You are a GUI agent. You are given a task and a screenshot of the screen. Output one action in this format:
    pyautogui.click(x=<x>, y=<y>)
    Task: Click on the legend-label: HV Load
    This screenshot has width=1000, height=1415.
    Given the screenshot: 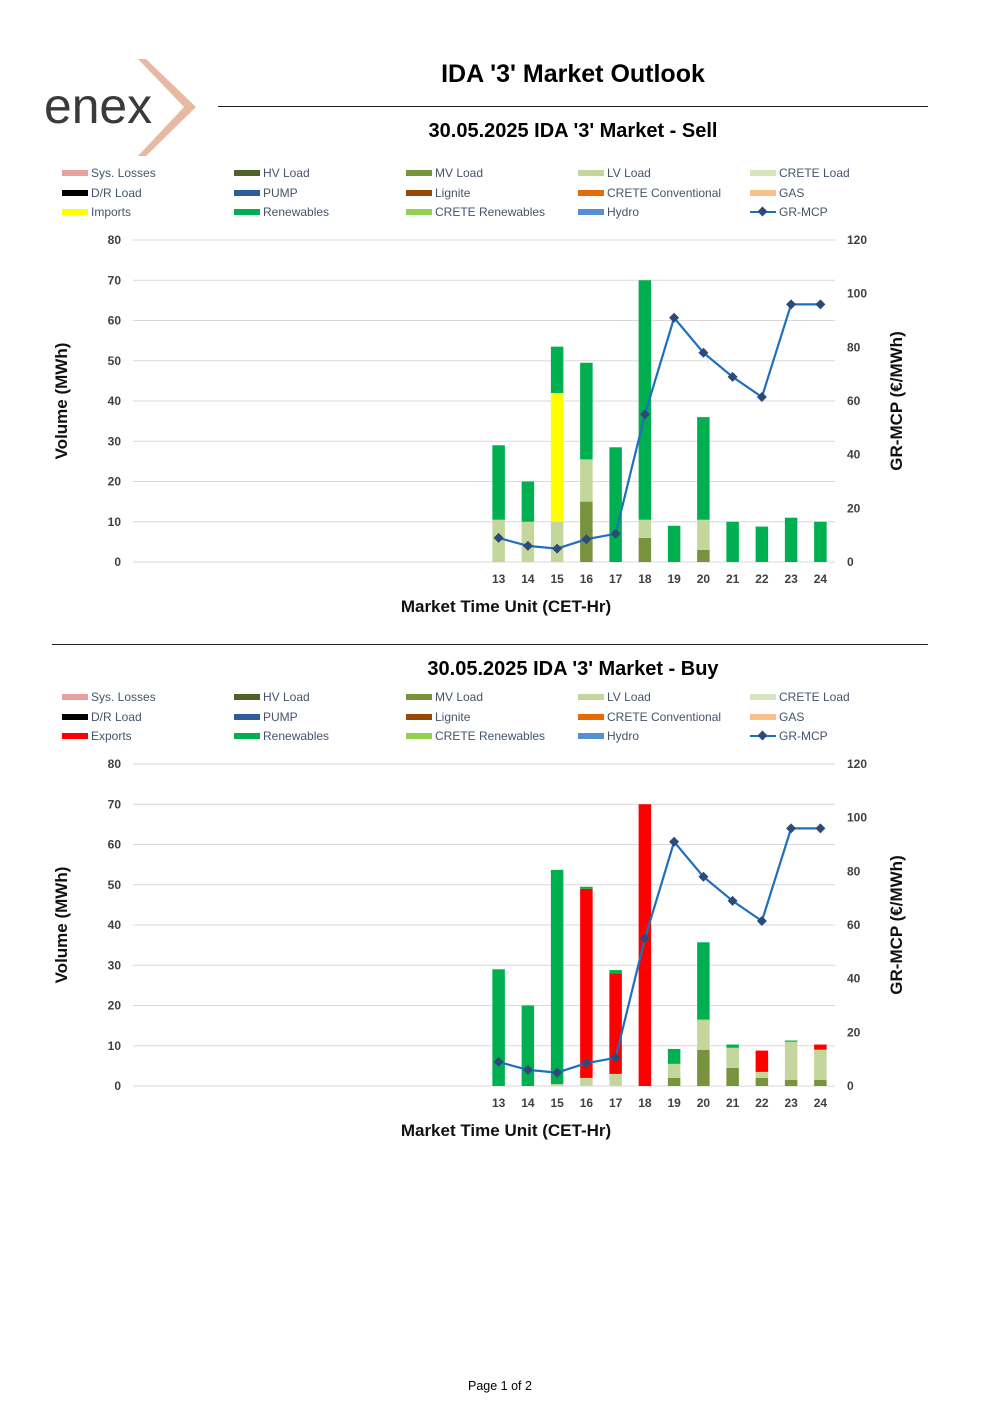 What is the action you would take?
    pyautogui.click(x=286, y=697)
    